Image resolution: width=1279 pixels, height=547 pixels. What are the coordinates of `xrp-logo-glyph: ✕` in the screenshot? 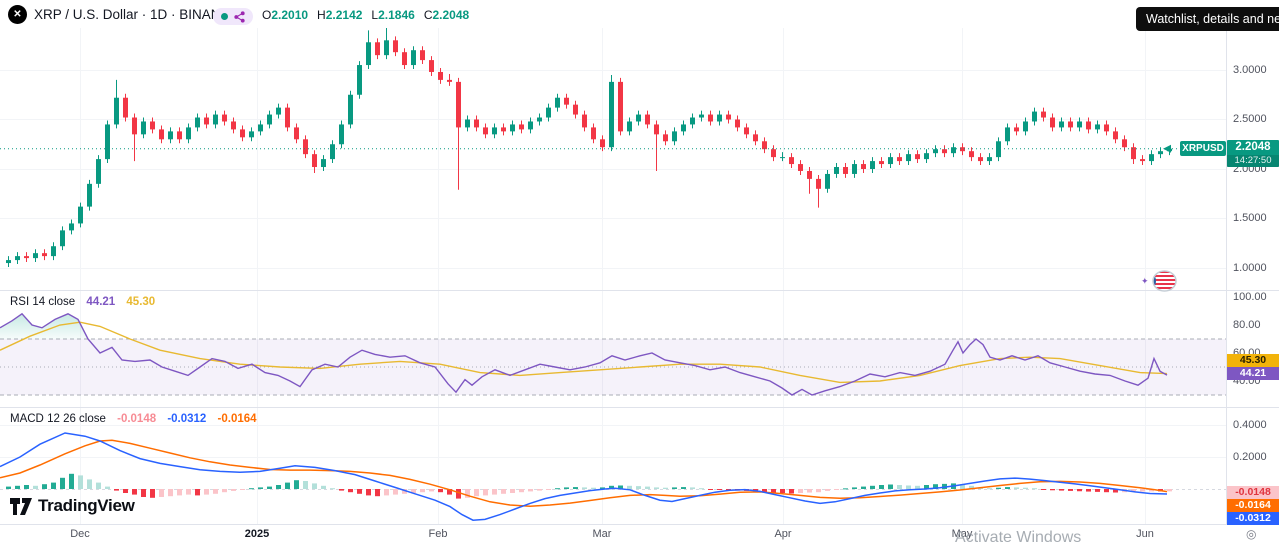 It's located at (17, 14).